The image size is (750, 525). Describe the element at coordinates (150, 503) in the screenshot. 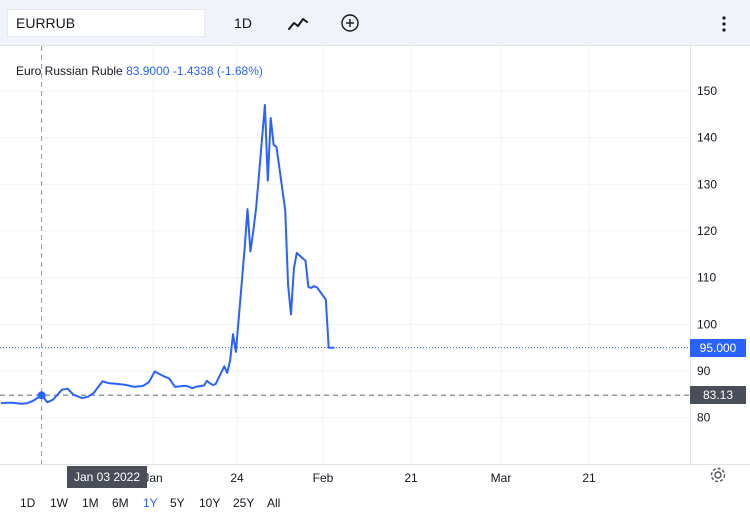

I see `range-button-1y: 1Y` at that location.